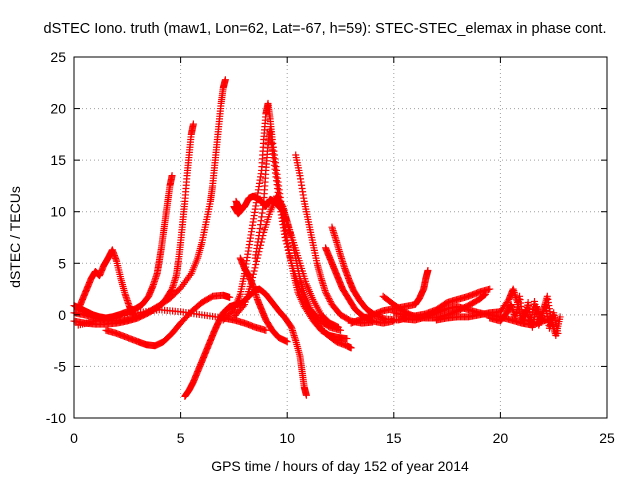  I want to click on x-tick-labels: 0 5 10 15 20 25, so click(342, 438).